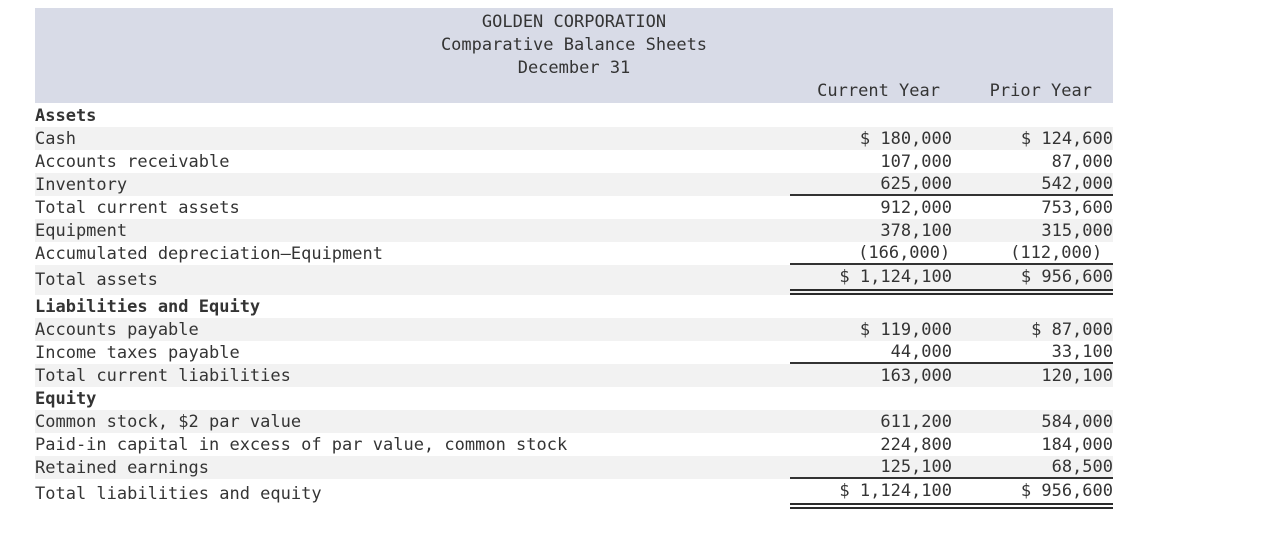  Describe the element at coordinates (132, 161) in the screenshot. I see `row-label: Accounts receivable` at that location.